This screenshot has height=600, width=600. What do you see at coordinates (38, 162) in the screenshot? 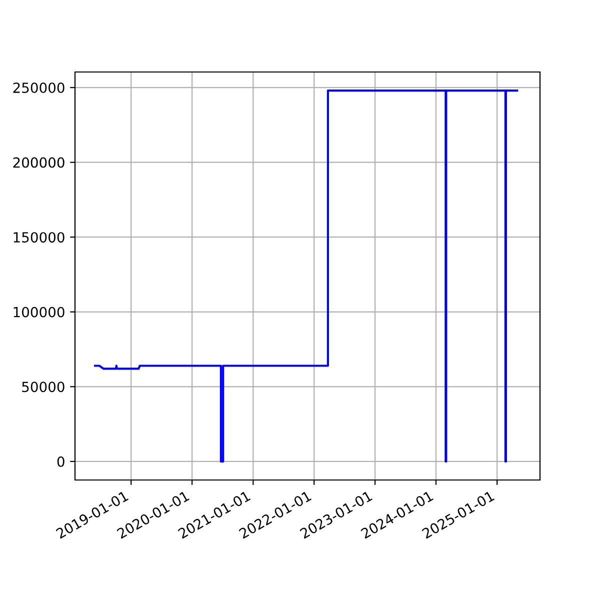
I see `y-tick-label: 200000` at bounding box center [38, 162].